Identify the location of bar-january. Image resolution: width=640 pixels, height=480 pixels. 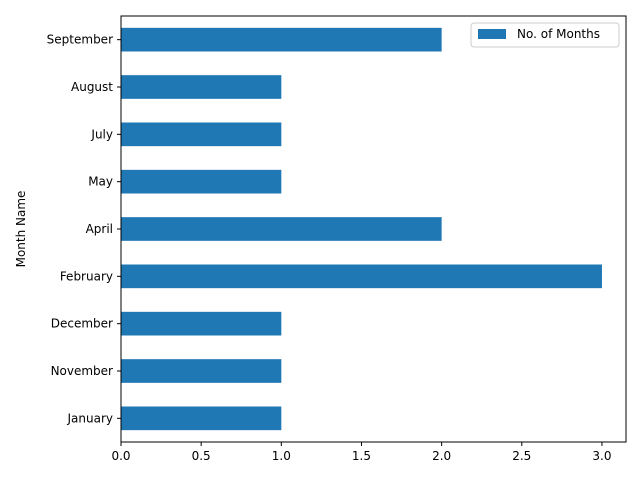
(201, 418).